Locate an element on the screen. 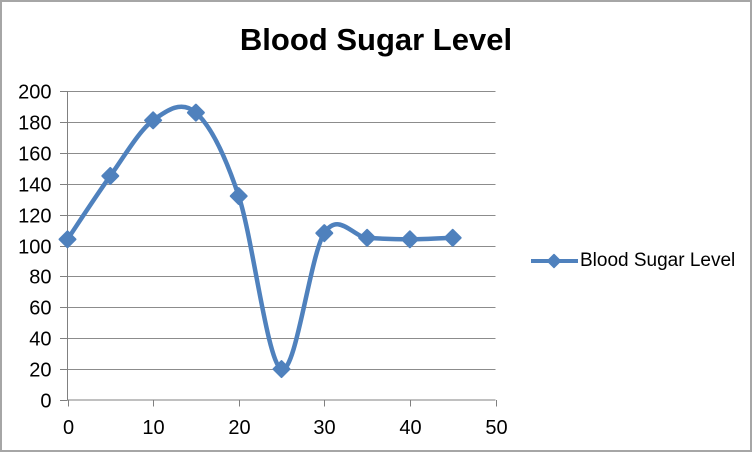 Image resolution: width=752 pixels, height=452 pixels. legend-series-marker-icon is located at coordinates (554, 261).